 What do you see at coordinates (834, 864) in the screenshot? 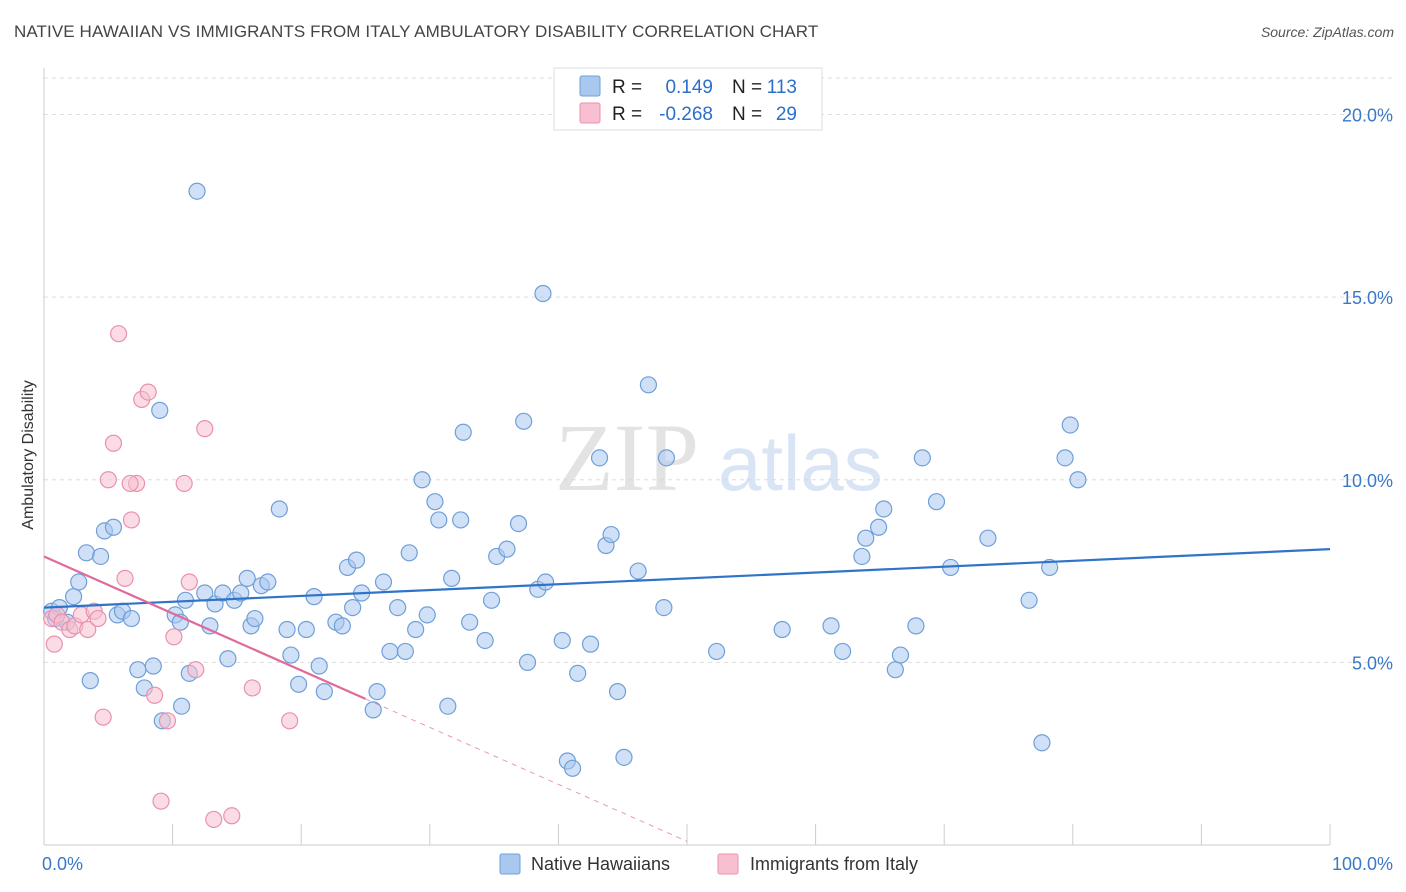
I see `series-legend-label-pink: Immigrants from Italy` at bounding box center [834, 864].